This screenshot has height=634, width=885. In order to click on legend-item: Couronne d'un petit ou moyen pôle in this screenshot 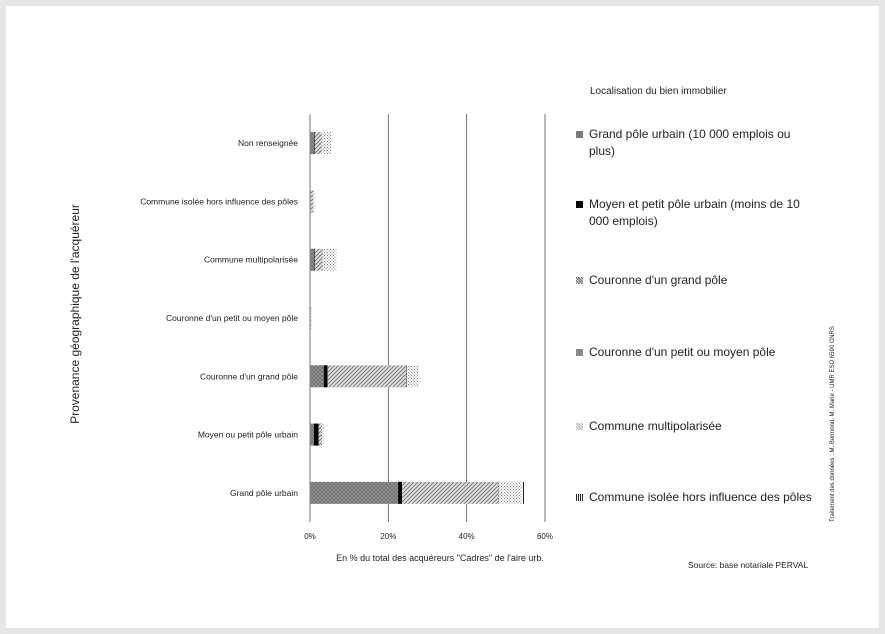, I will do `click(696, 352)`.